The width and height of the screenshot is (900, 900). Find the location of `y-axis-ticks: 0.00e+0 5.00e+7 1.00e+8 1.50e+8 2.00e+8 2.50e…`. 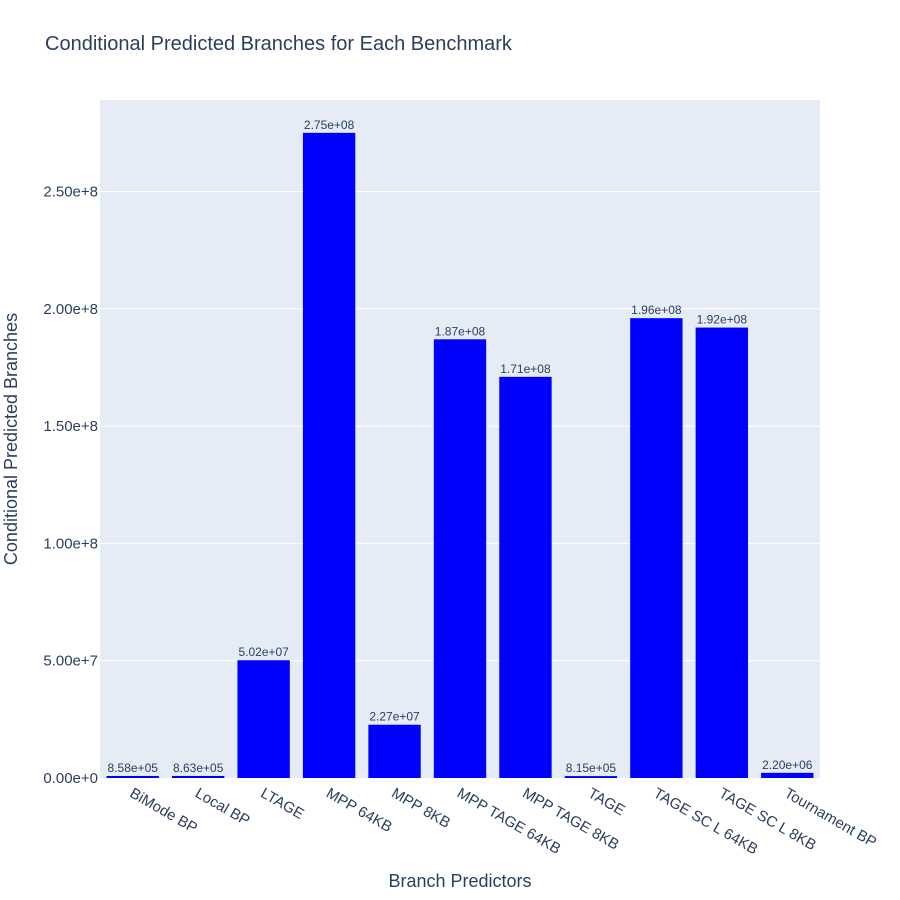

y-axis-ticks: 0.00e+0 5.00e+7 1.00e+8 1.50e+8 2.00e+8 2.50e… is located at coordinates (70, 485).